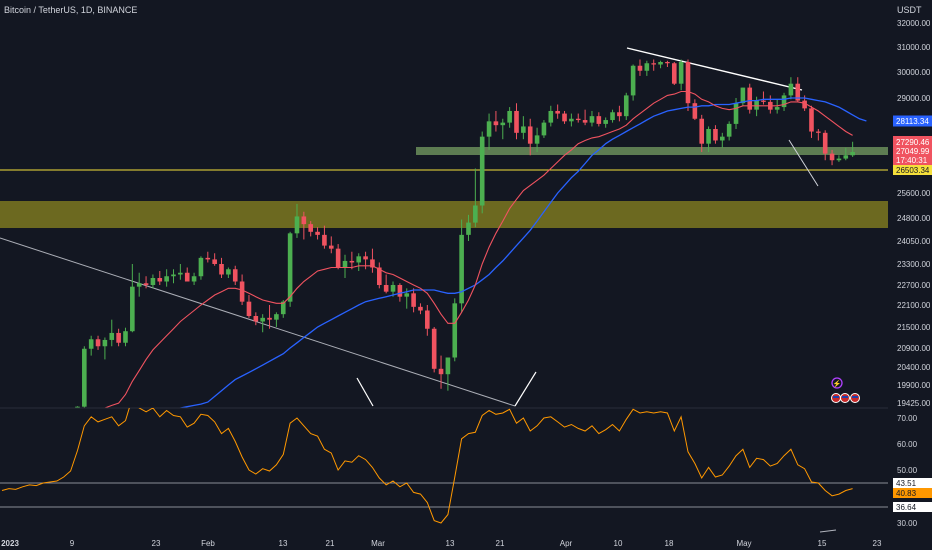  I want to click on time-axis-label: 23, so click(156, 543).